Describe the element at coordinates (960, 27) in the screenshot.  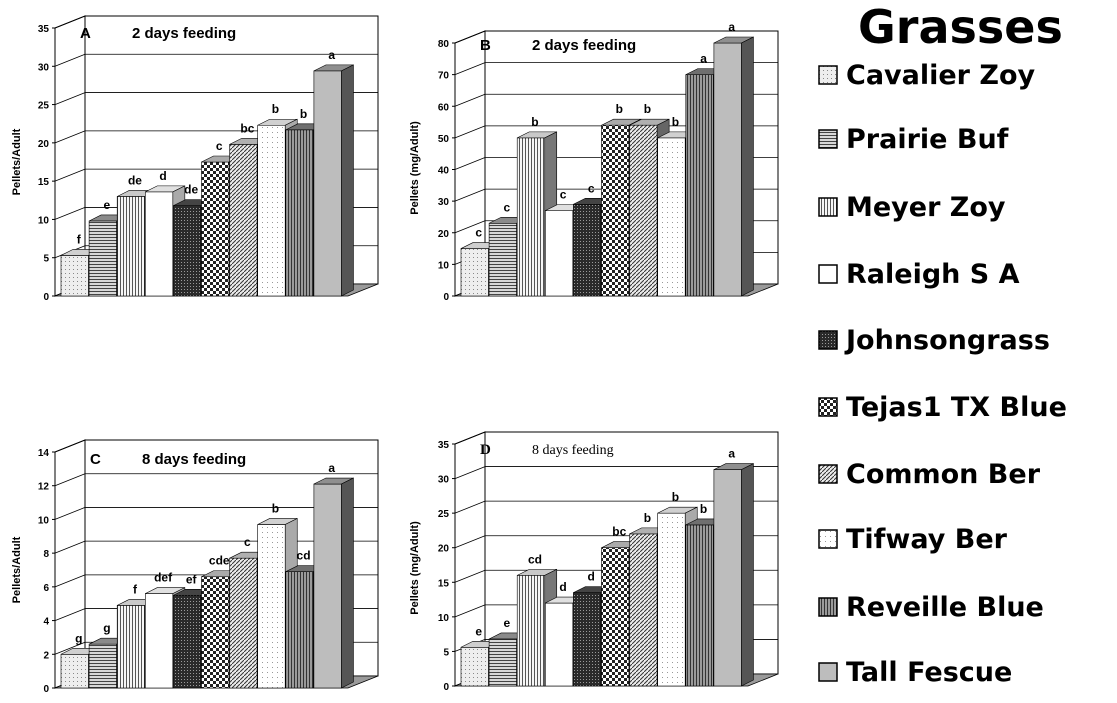
I see `legend-title: Grasses` at that location.